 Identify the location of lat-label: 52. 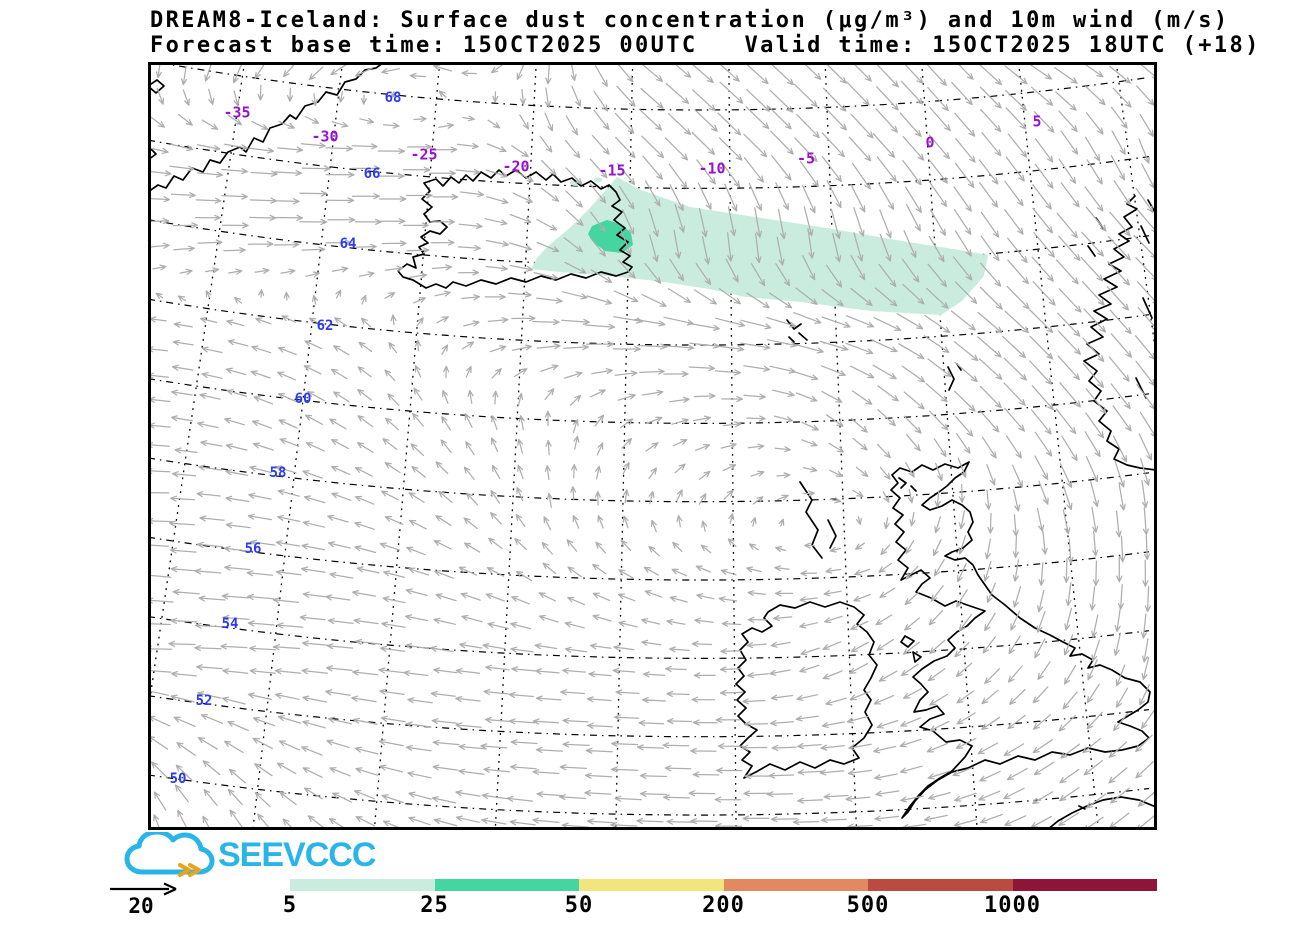
(204, 701).